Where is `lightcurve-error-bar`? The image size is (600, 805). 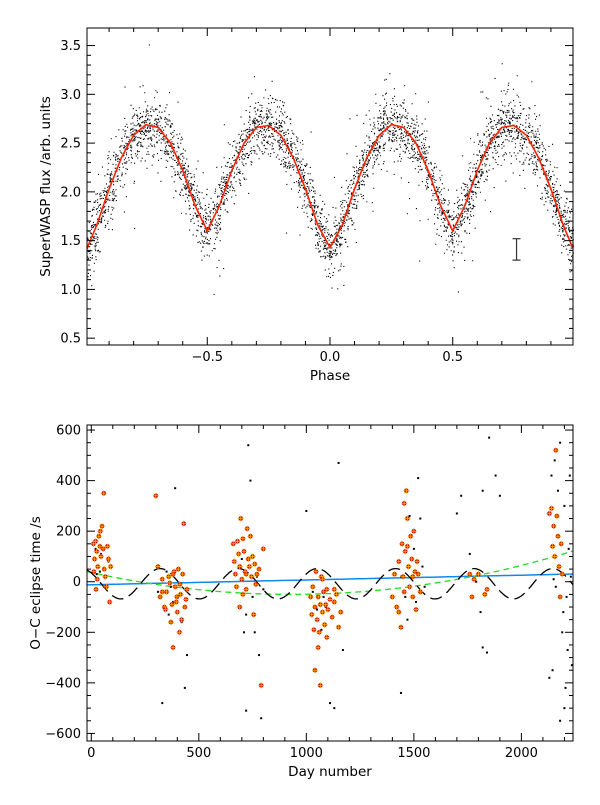
lightcurve-error-bar is located at coordinates (516, 249).